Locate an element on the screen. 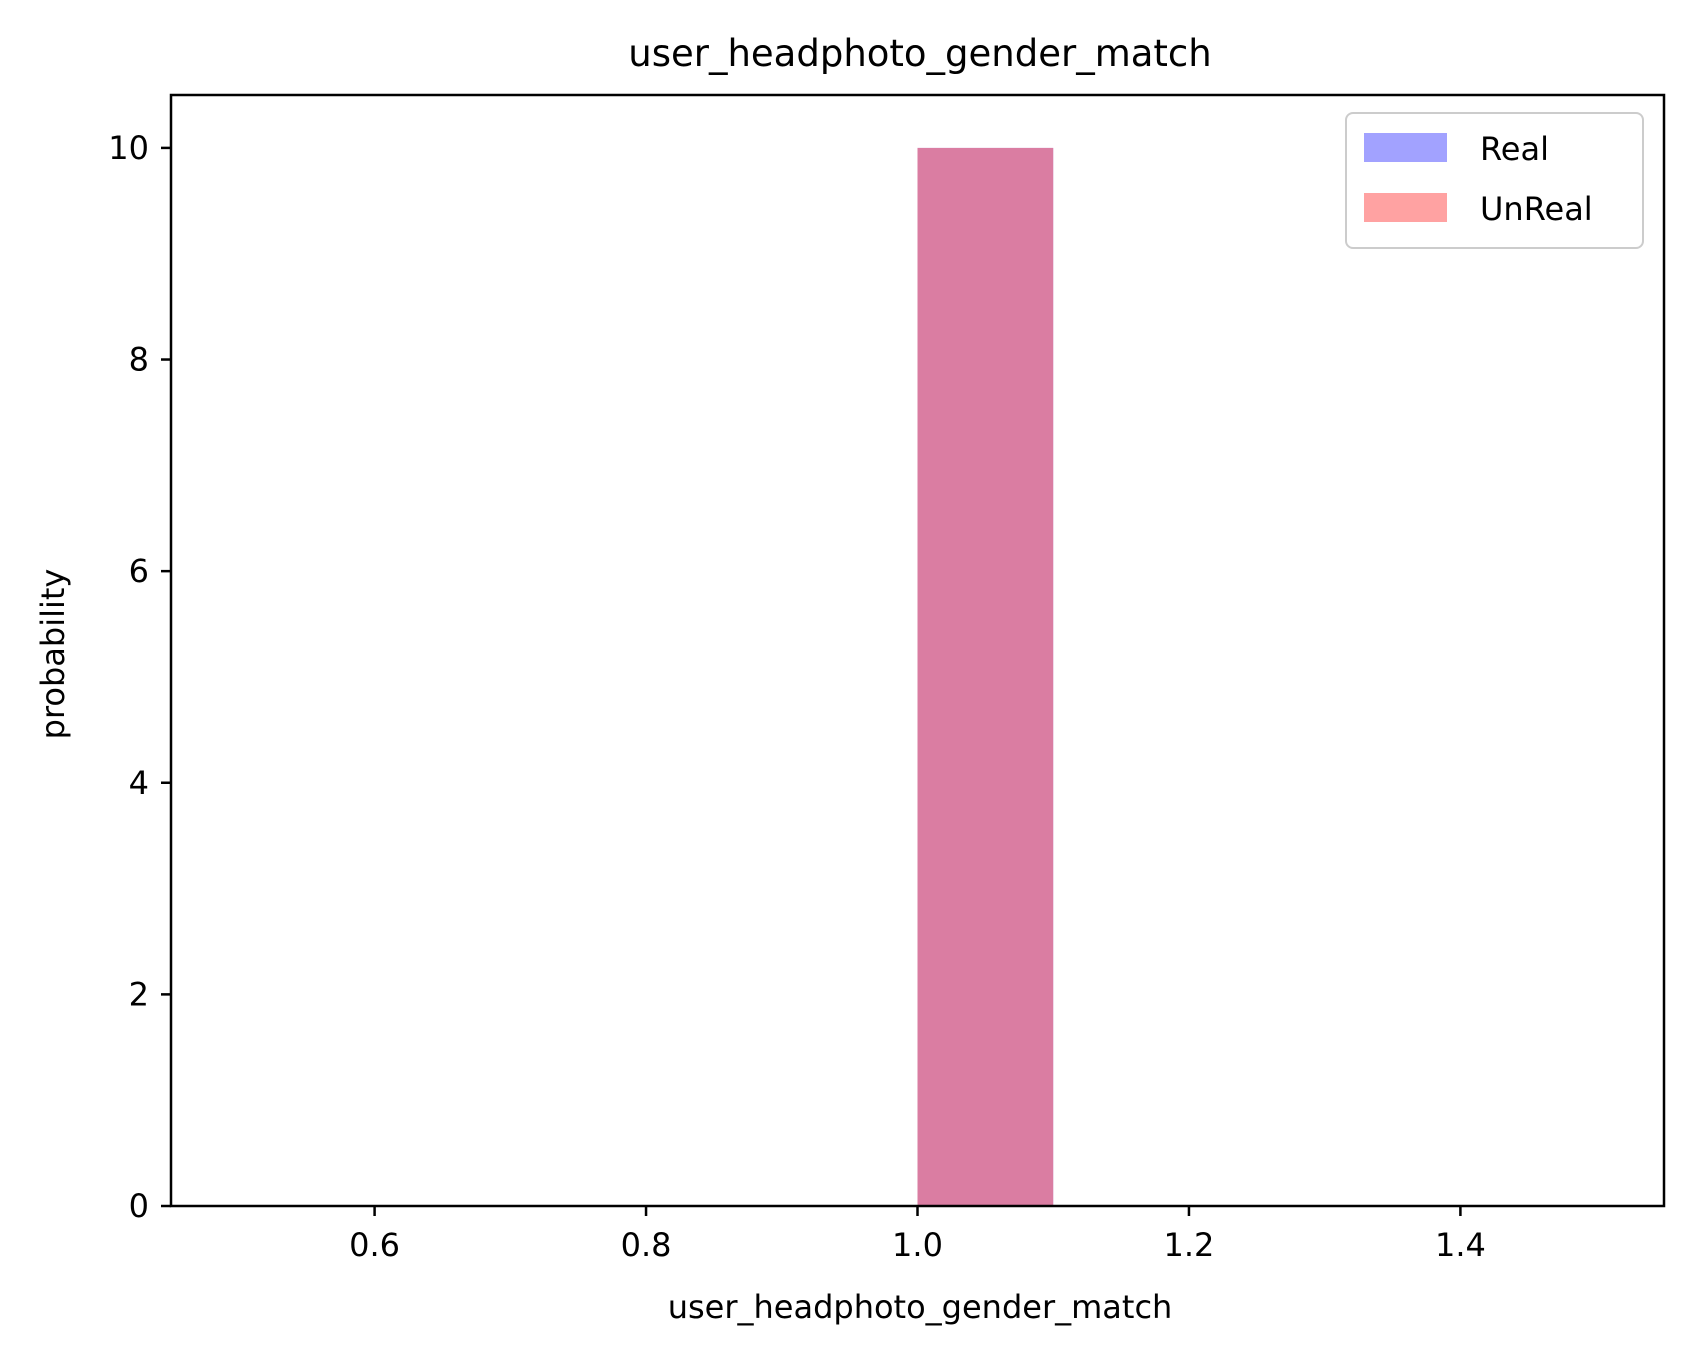 This screenshot has height=1362, width=1686. x-tick-label: 1.2 is located at coordinates (1189, 1245).